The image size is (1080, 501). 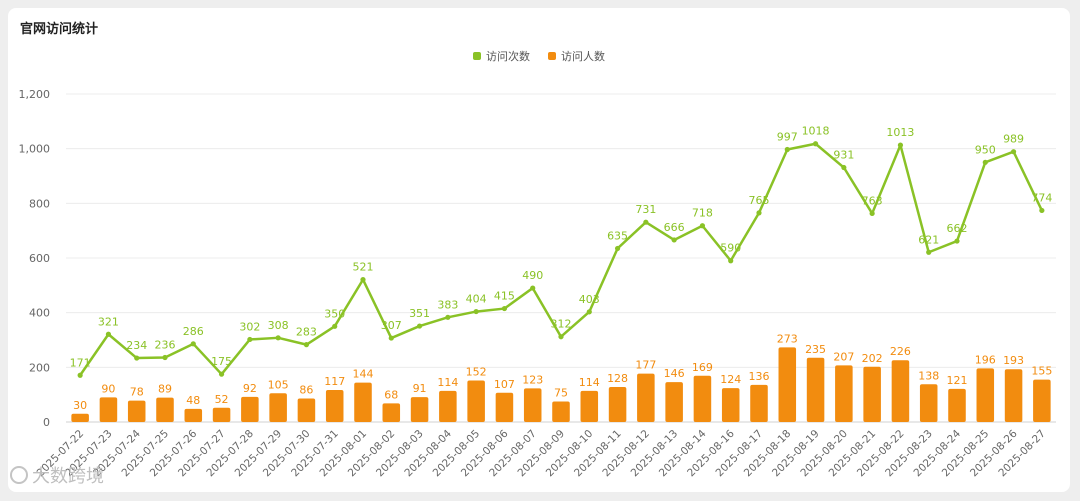 What do you see at coordinates (702, 367) in the screenshot?
I see `bar-value-label: 169` at bounding box center [702, 367].